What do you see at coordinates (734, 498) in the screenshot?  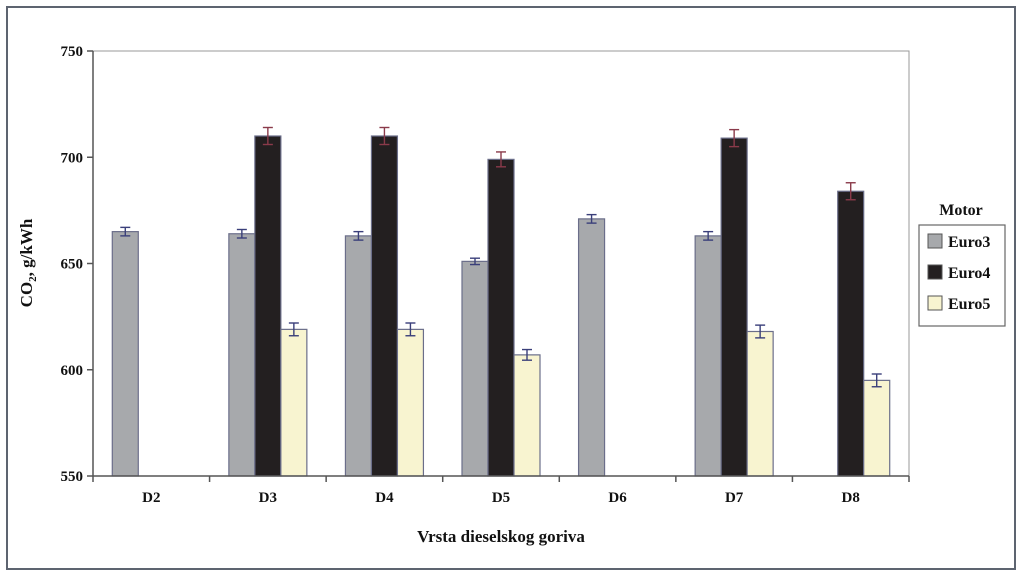 I see `x-tick-label: D7` at bounding box center [734, 498].